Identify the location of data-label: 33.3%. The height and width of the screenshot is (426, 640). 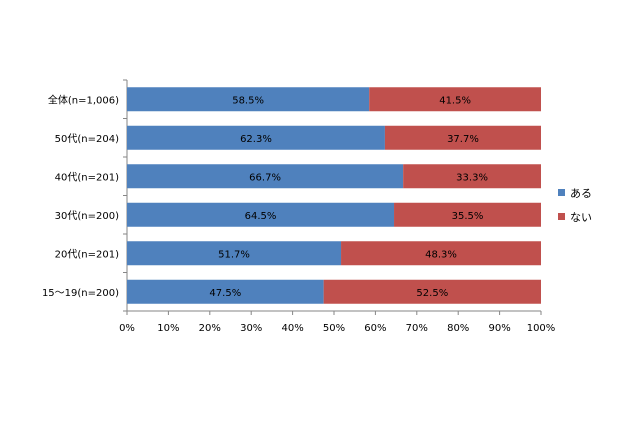
(472, 177).